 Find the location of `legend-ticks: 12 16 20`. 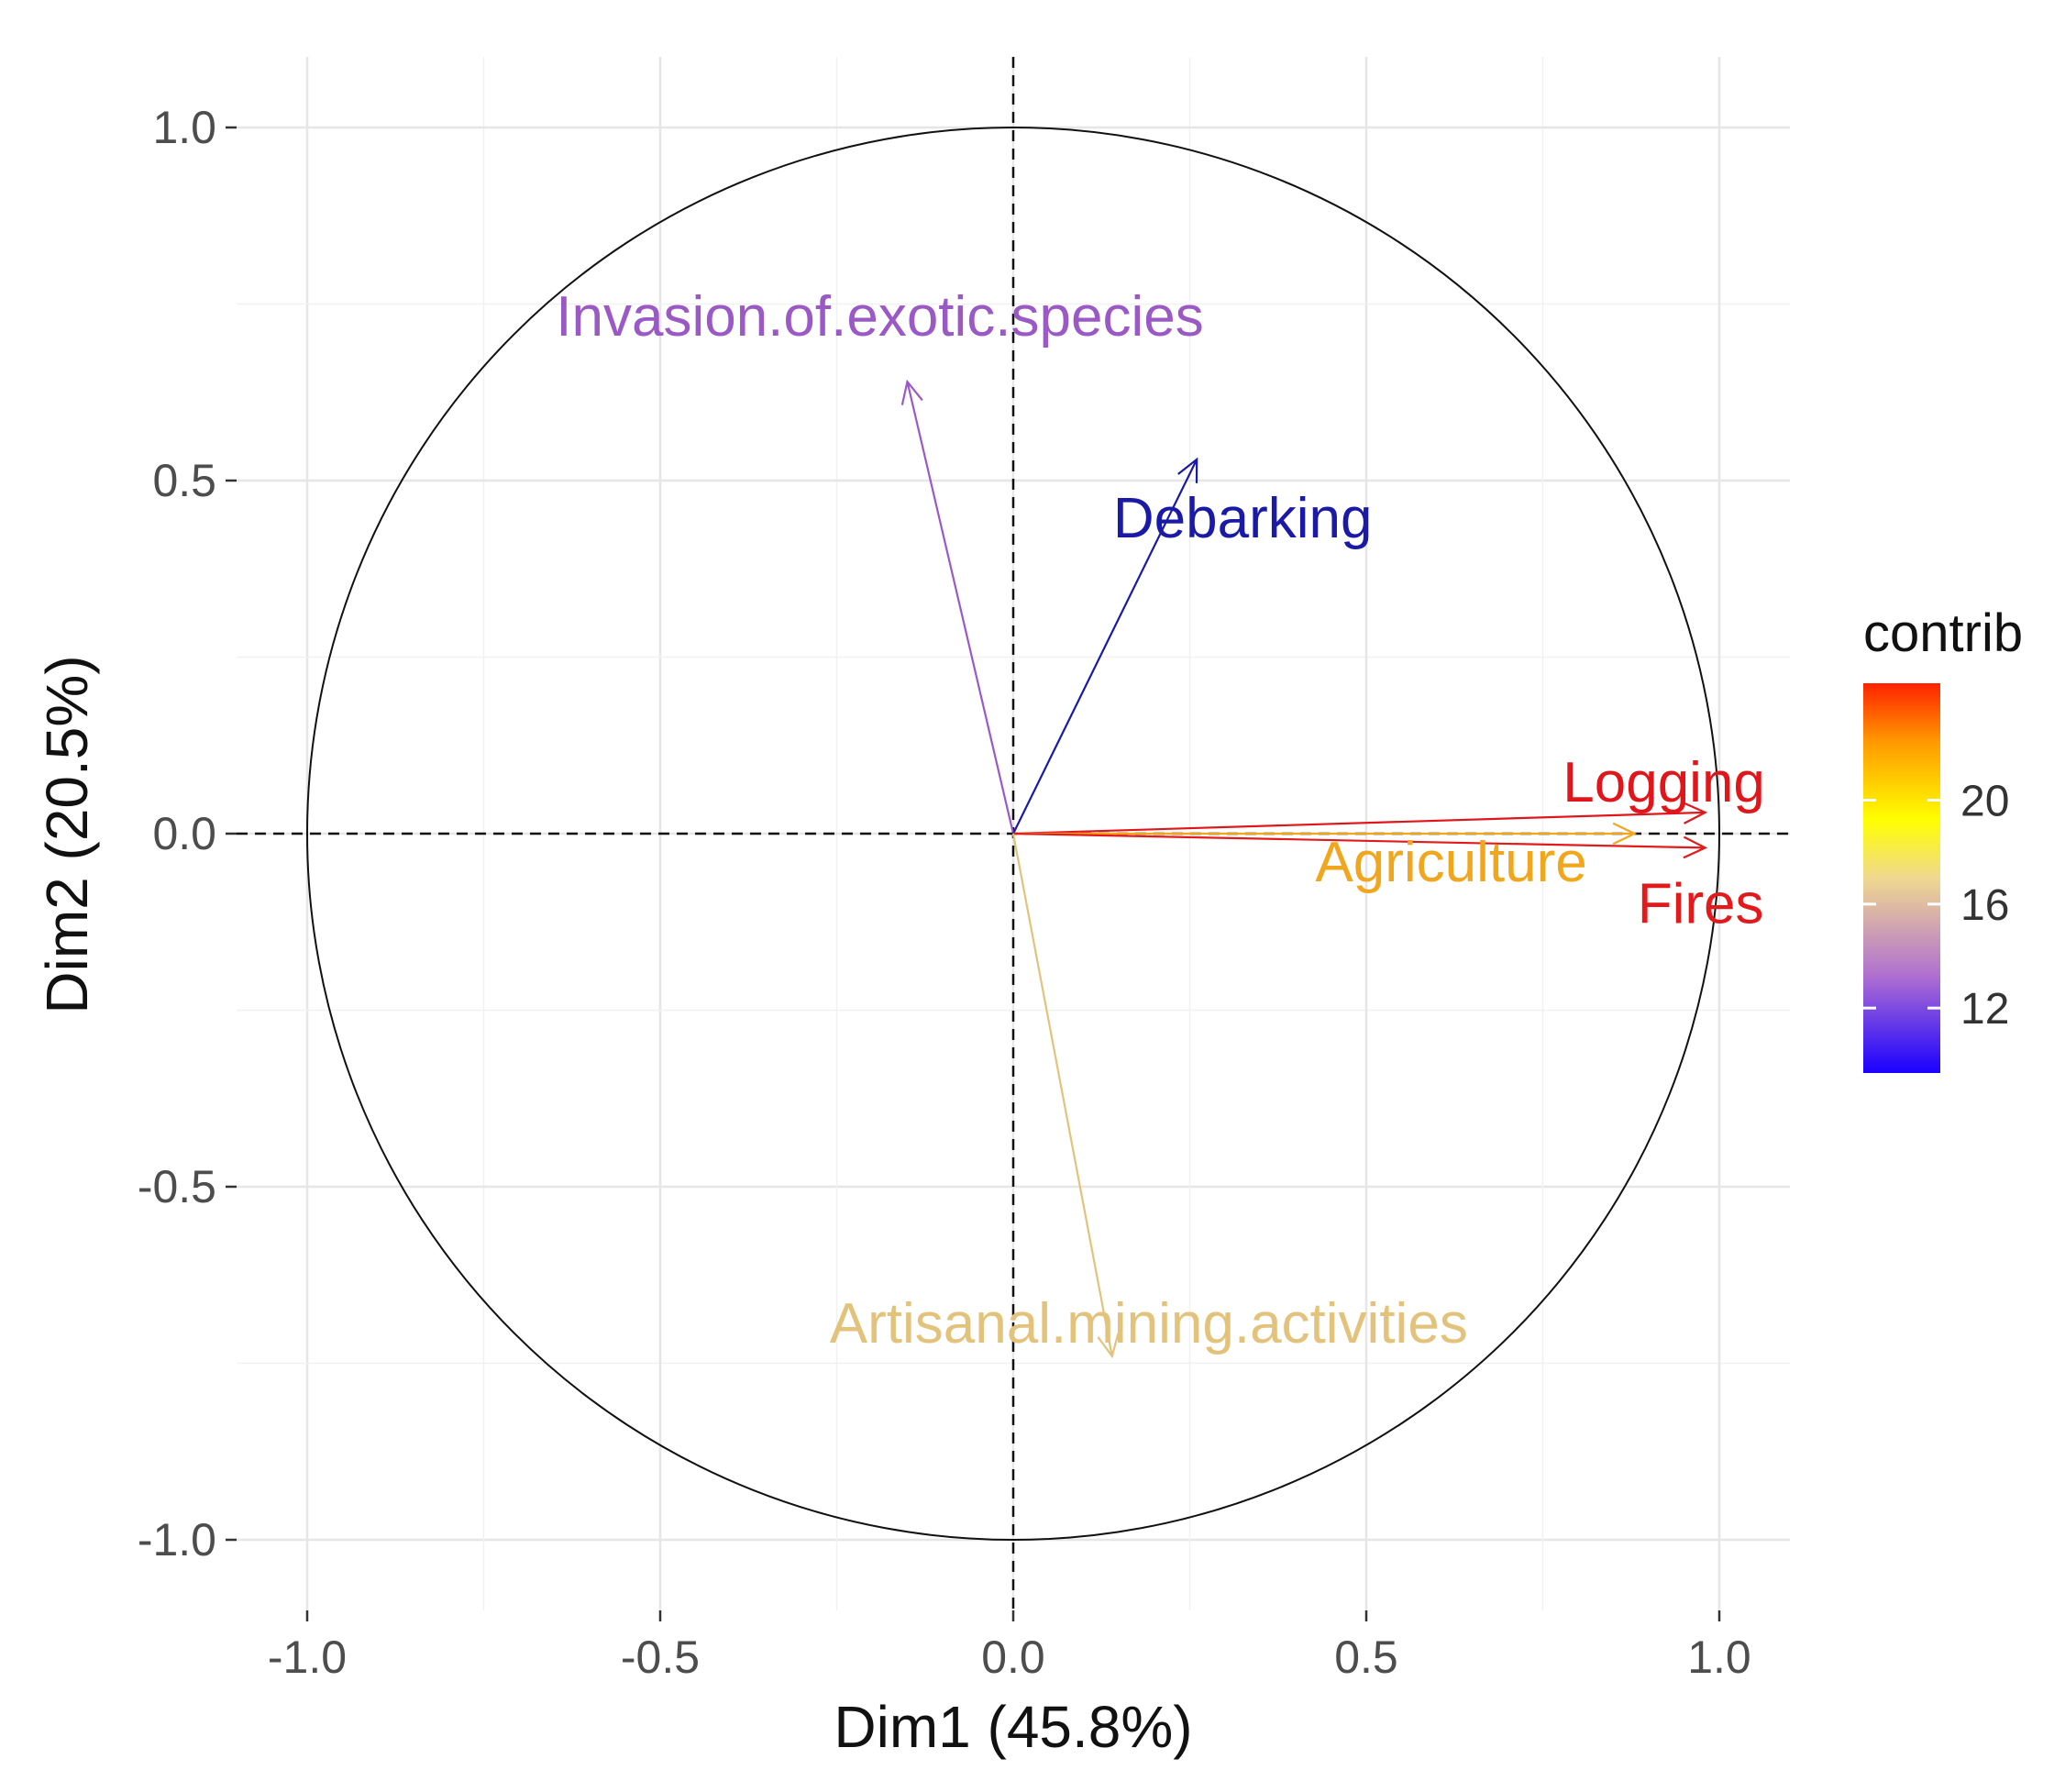

legend-ticks: 12 16 20 is located at coordinates (1936, 906).